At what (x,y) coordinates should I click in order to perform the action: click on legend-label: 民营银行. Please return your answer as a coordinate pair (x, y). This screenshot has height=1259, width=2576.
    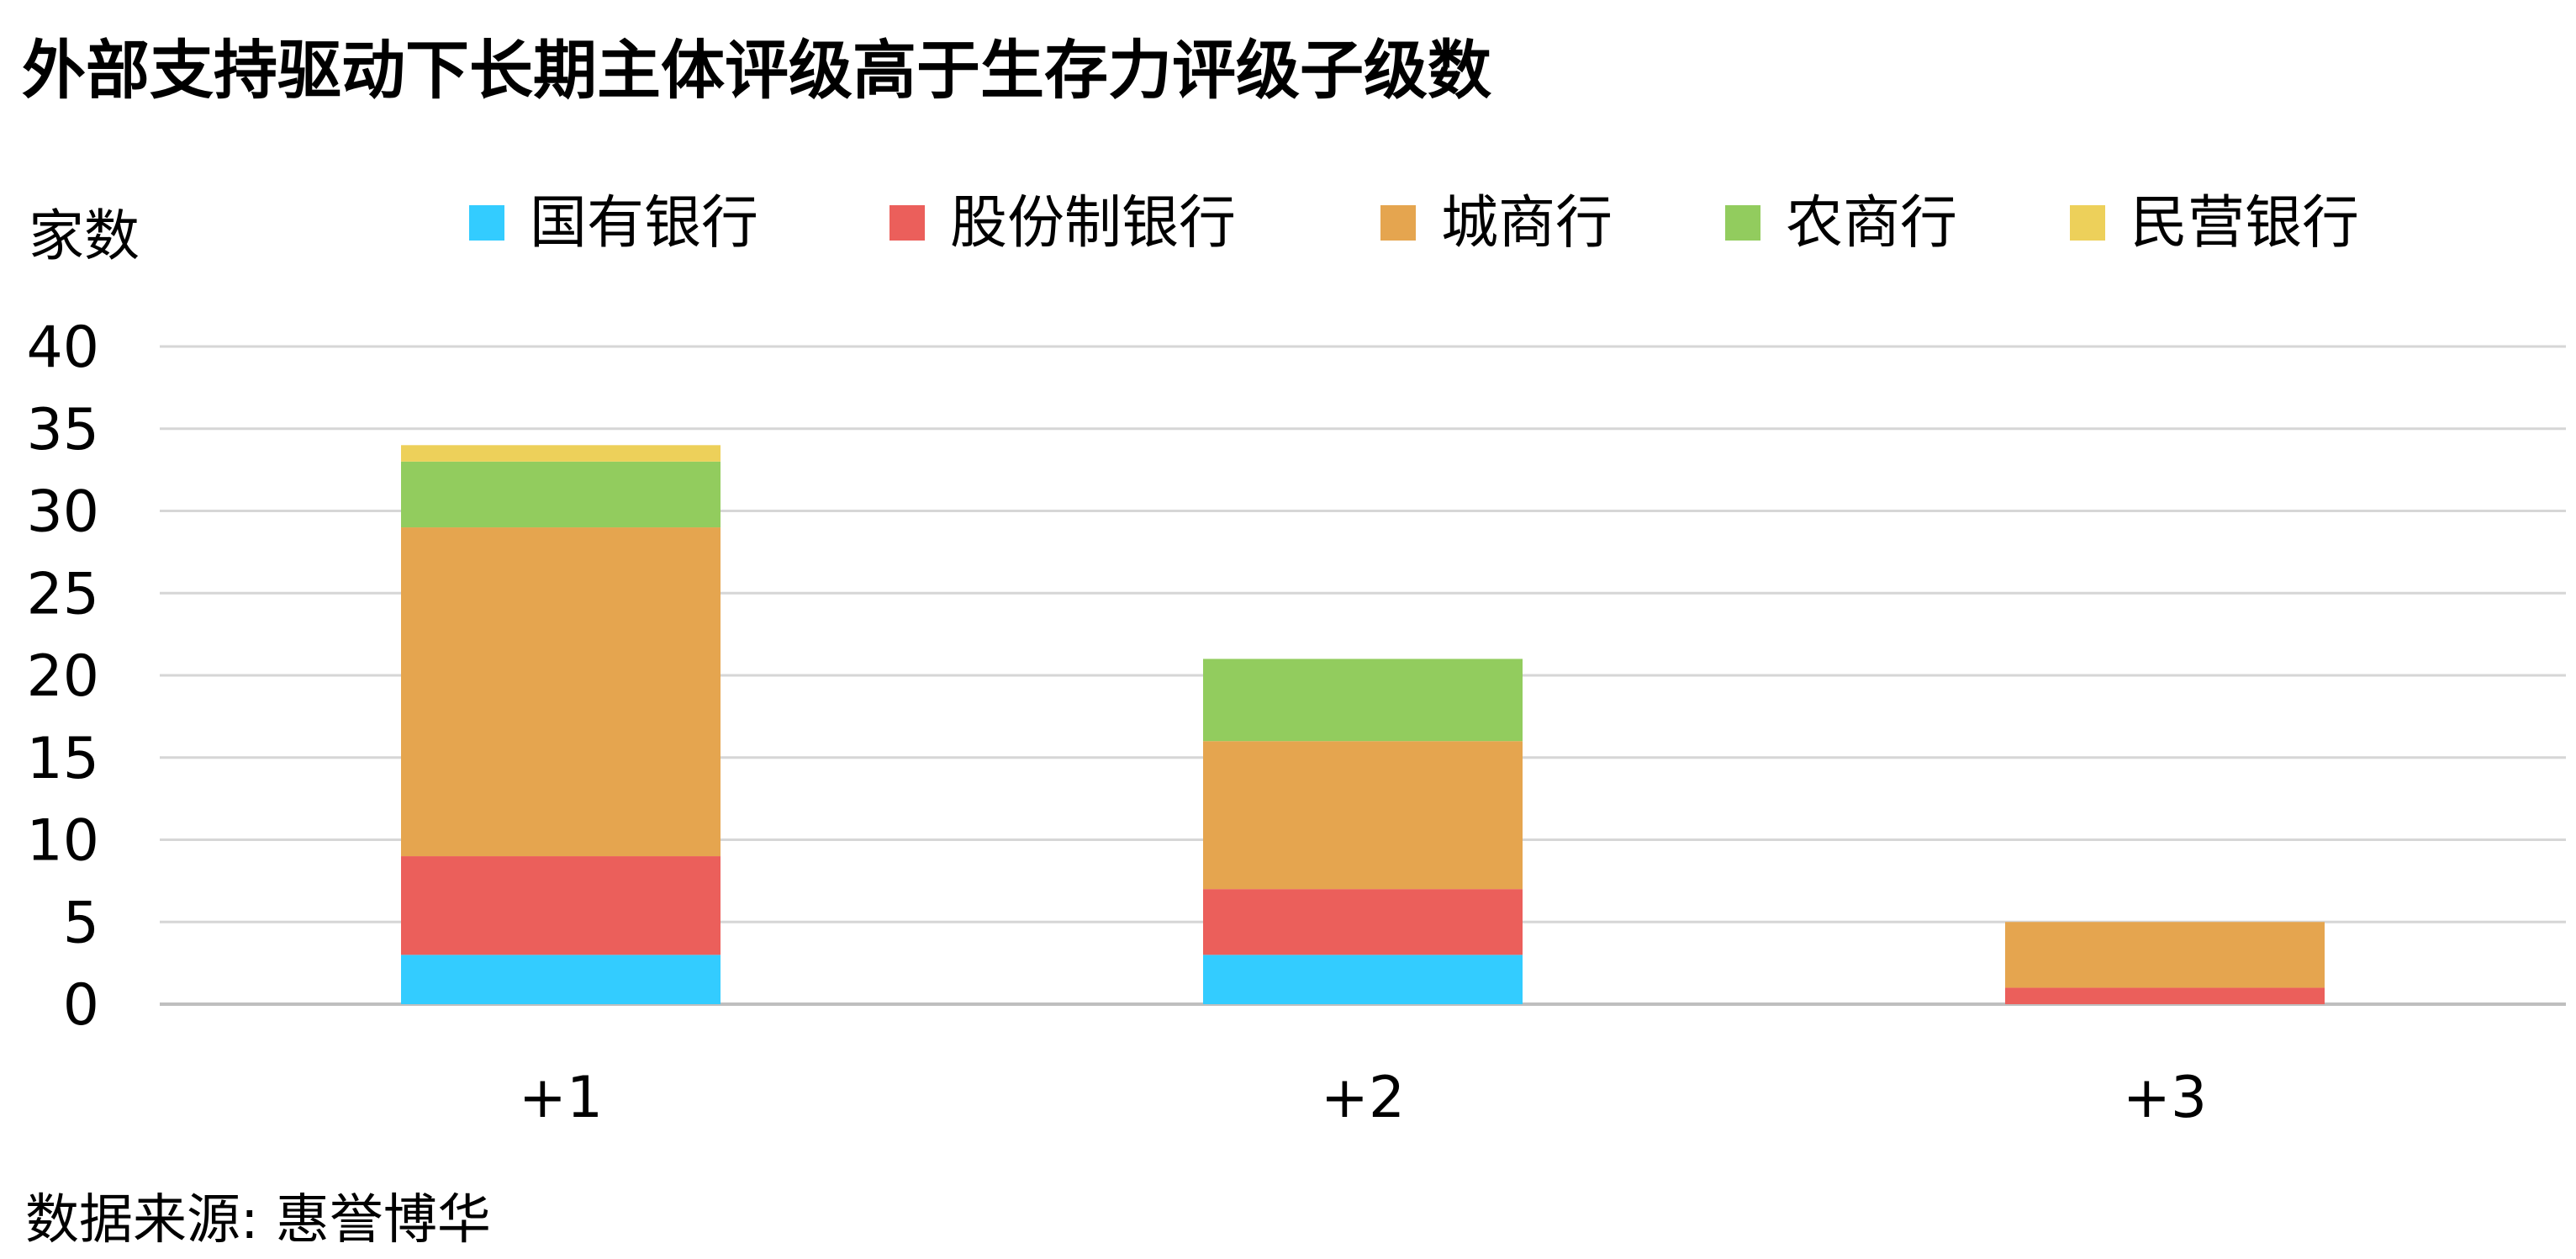
    Looking at the image, I should click on (2244, 223).